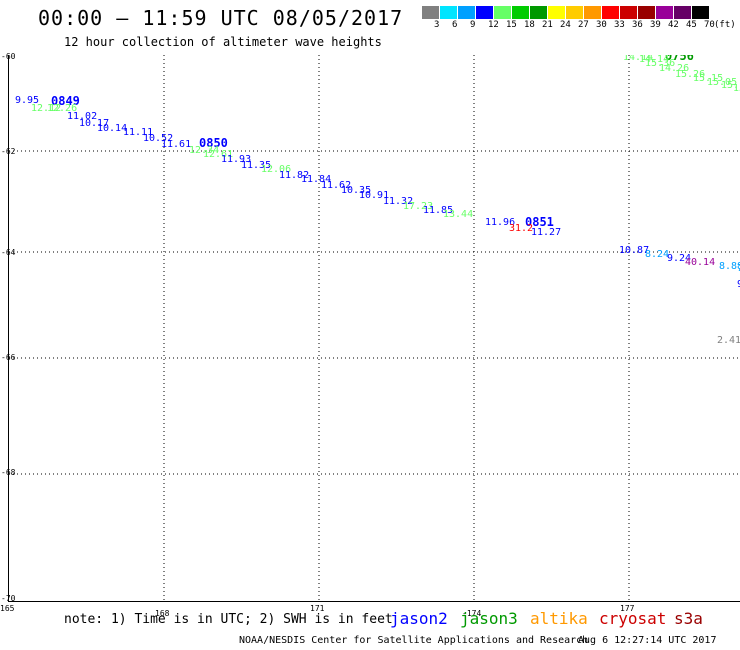 The image size is (740, 650). I want to click on color-swatch-label: 70, so click(709, 25).